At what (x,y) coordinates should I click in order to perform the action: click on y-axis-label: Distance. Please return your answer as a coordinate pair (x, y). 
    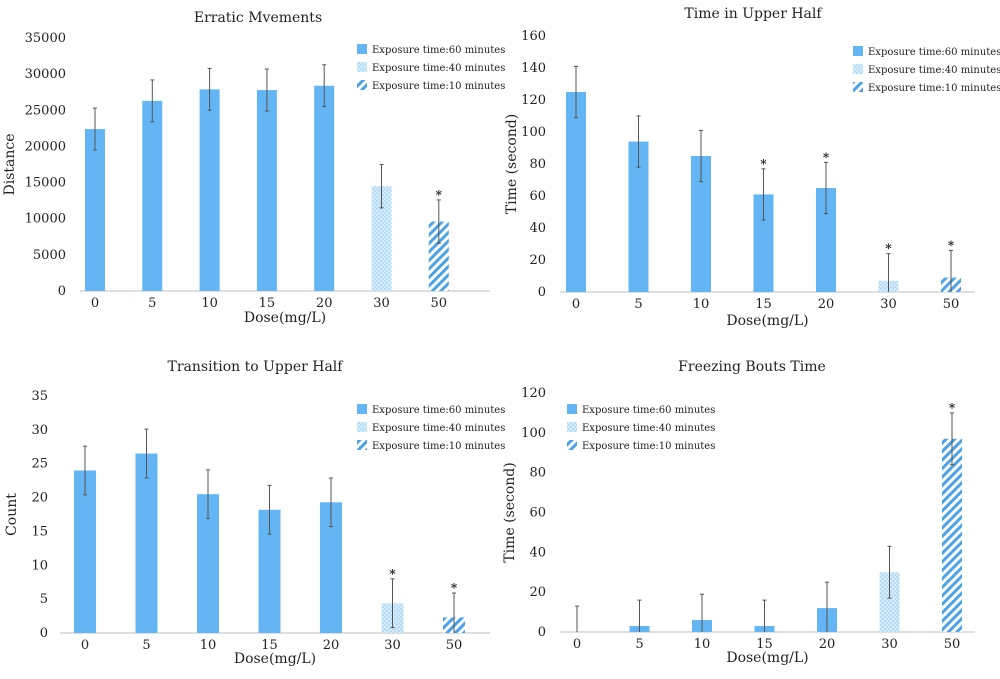
    Looking at the image, I should click on (10, 164).